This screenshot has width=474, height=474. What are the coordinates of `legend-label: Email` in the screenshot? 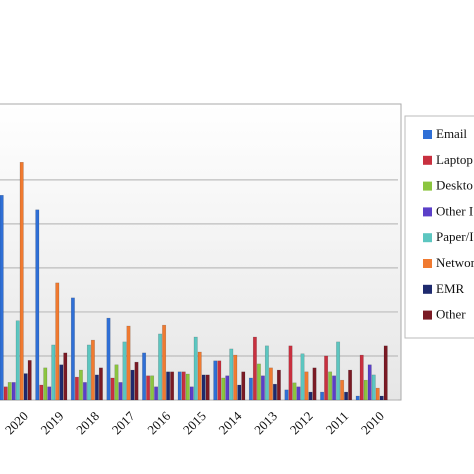 It's located at (451, 133).